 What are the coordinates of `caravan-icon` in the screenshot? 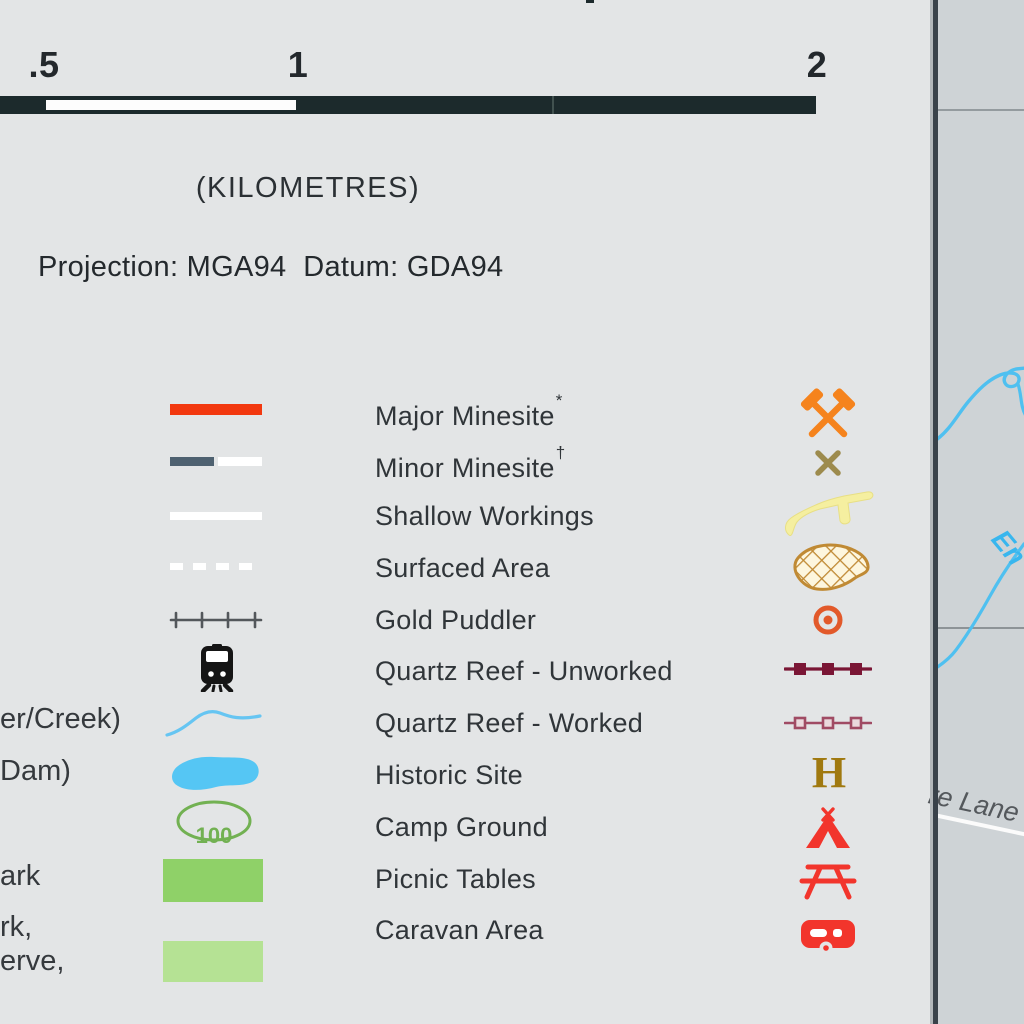 It's located at (828, 937).